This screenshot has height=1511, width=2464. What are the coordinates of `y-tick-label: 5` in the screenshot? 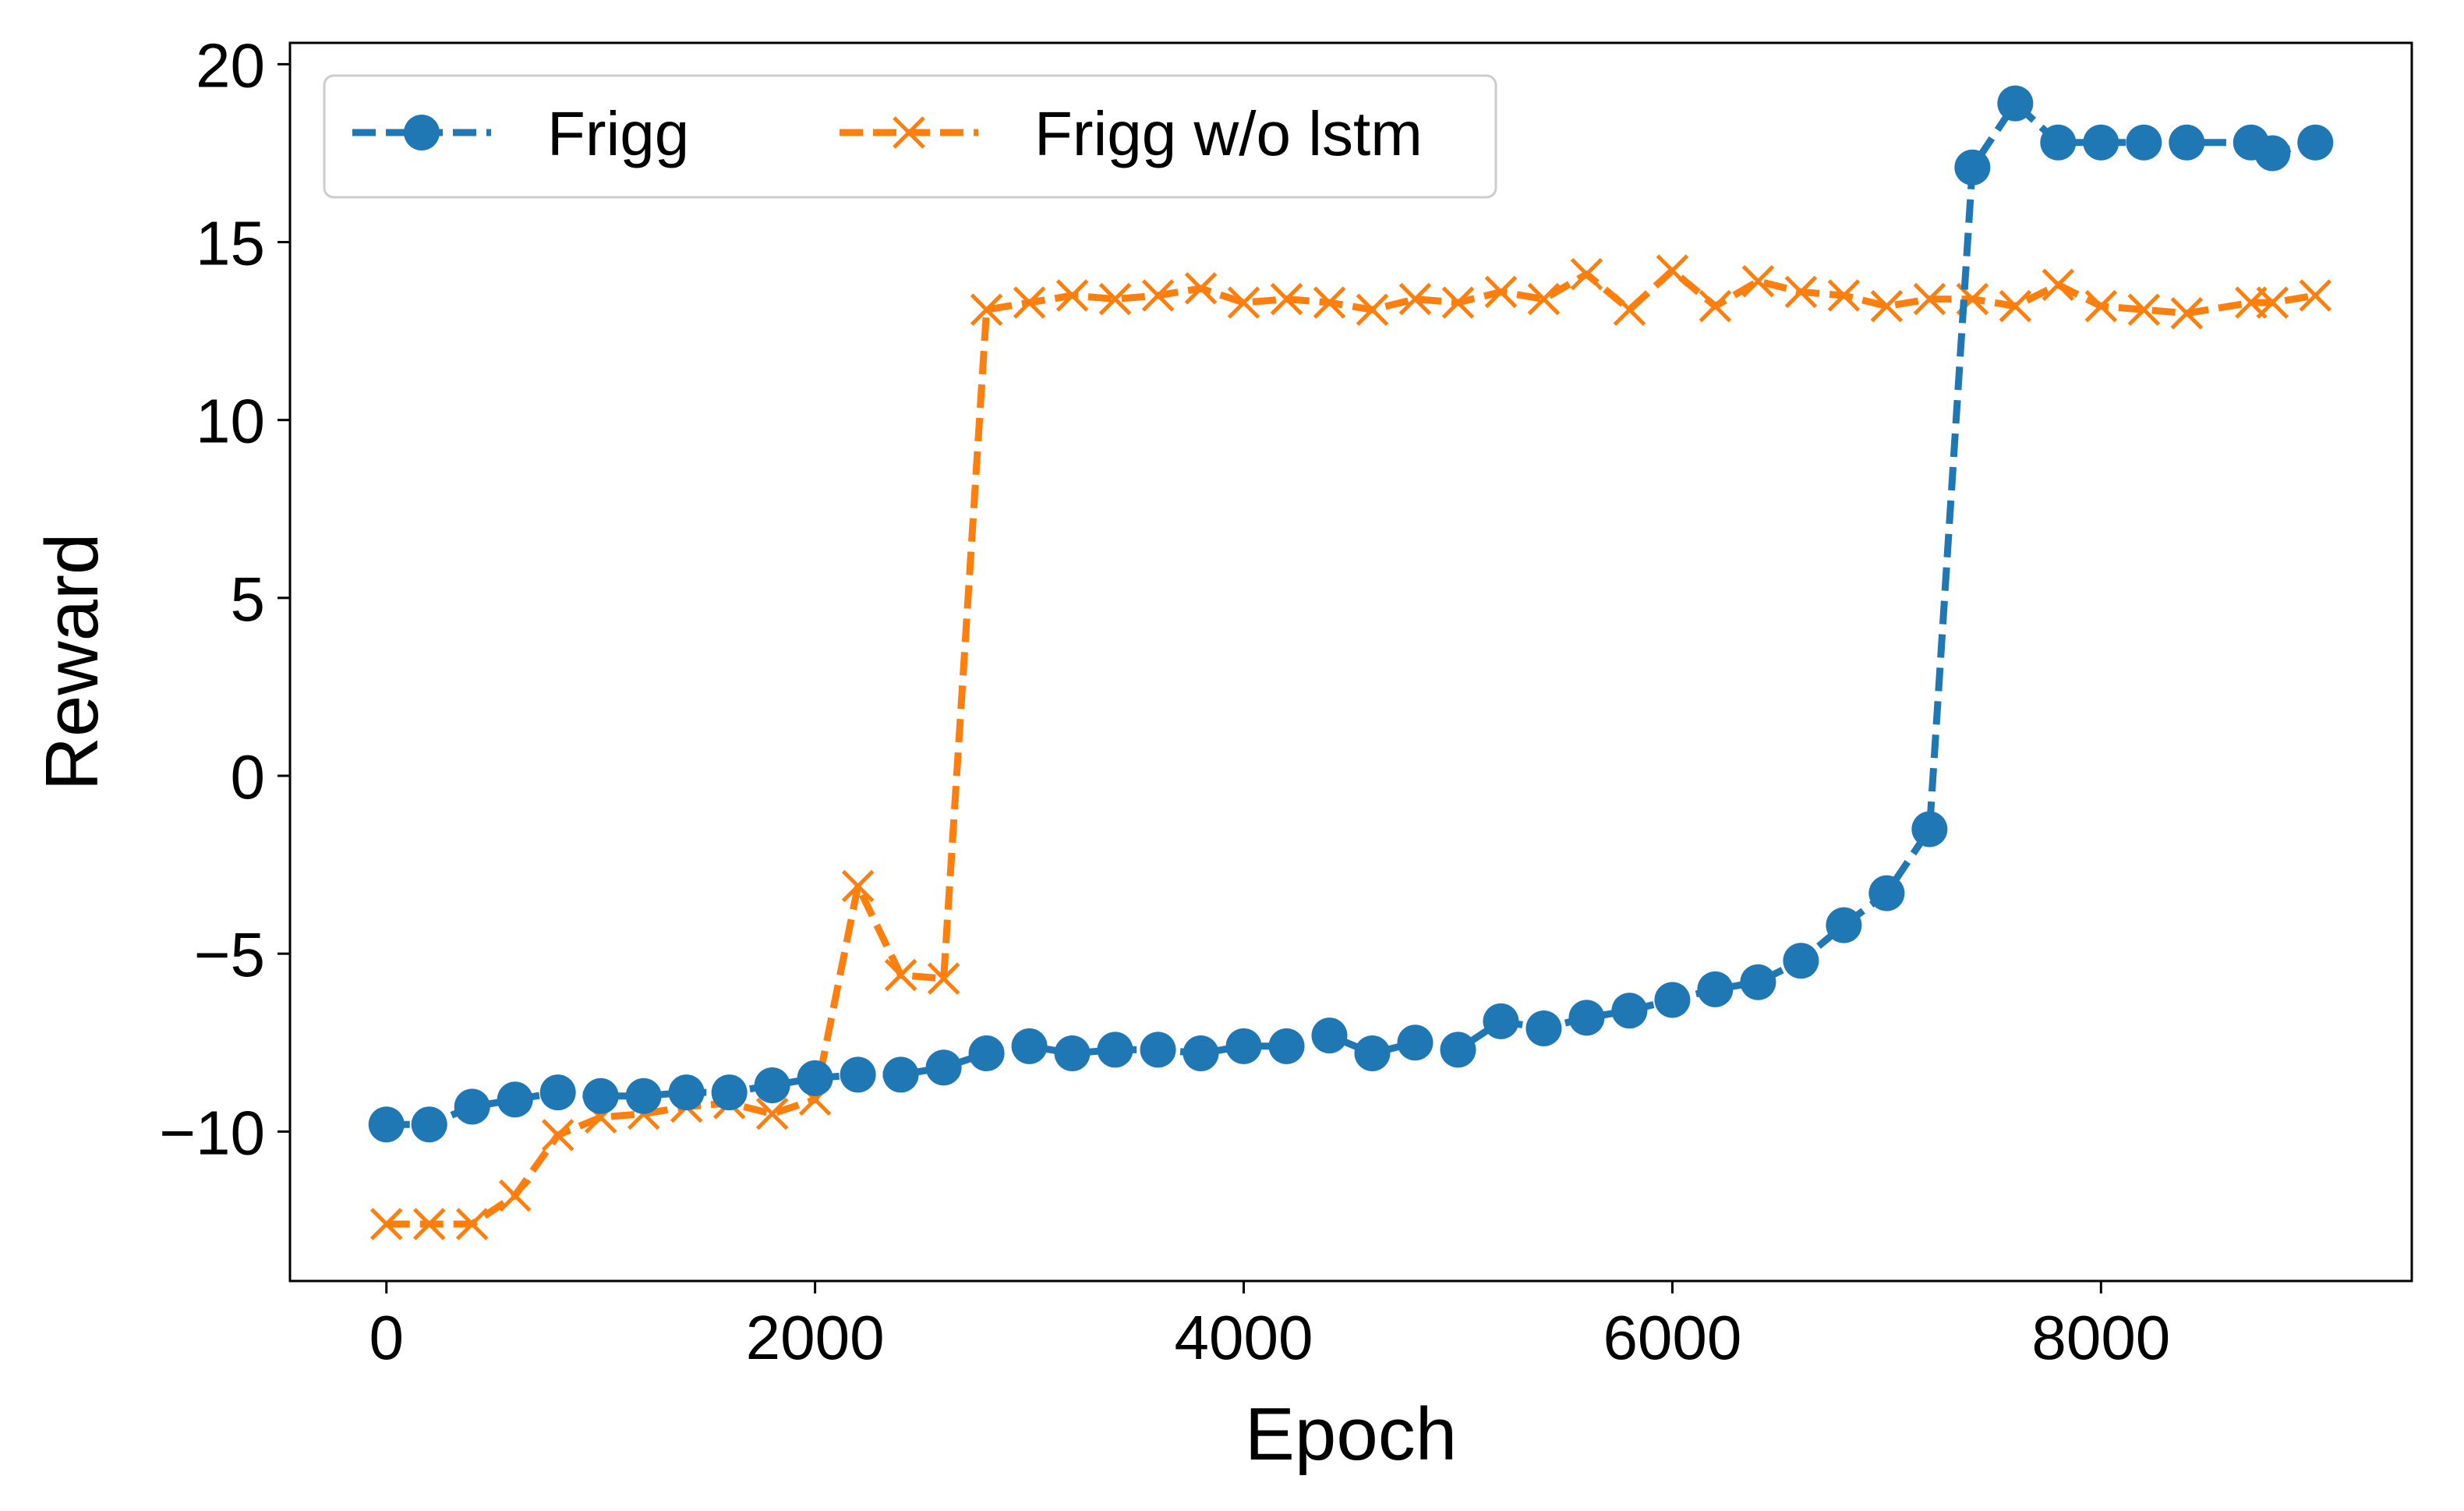 It's located at (249, 599).